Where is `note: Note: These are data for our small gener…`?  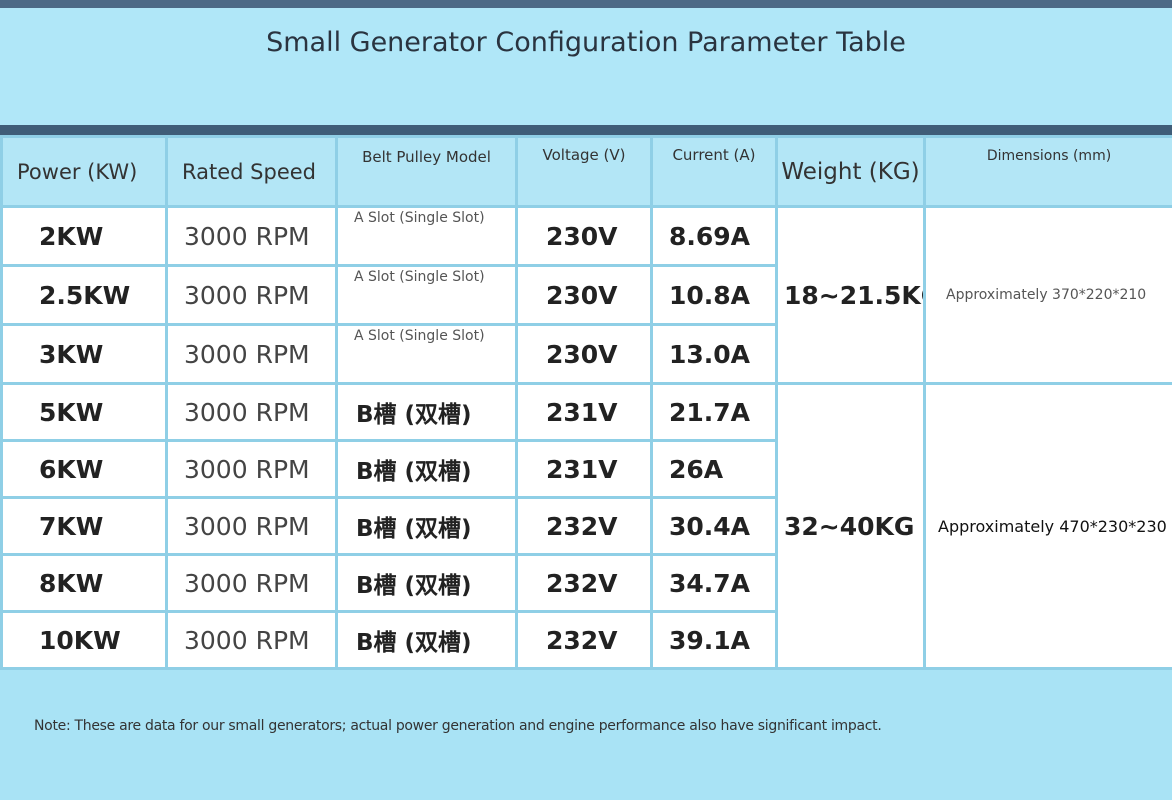 note: Note: These are data for our small gener… is located at coordinates (458, 726).